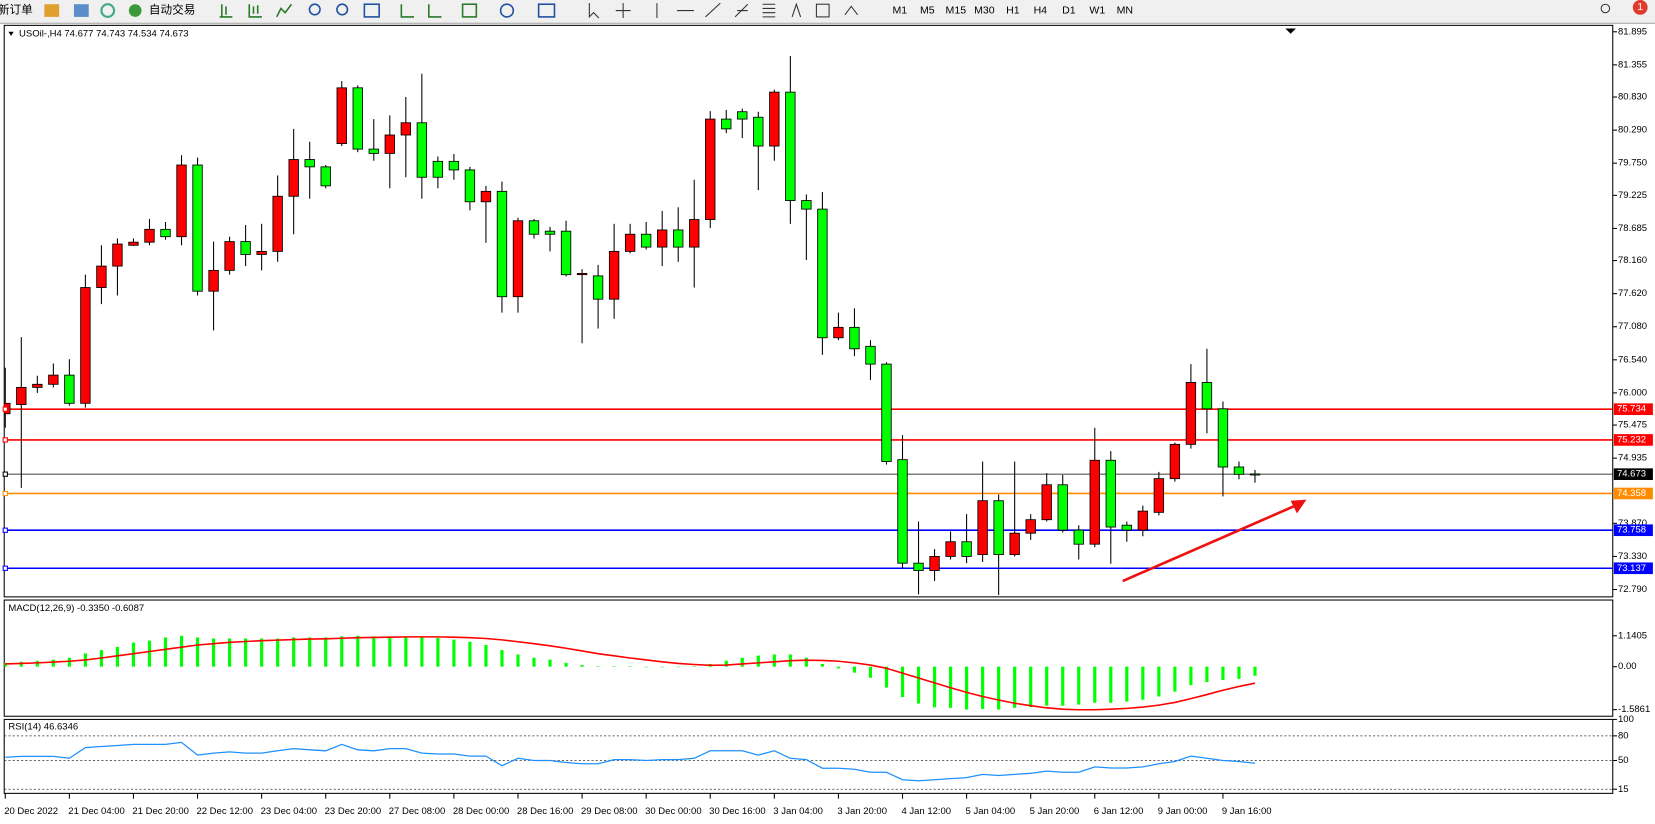  I want to click on new-order-button: 新订单, so click(16, 10).